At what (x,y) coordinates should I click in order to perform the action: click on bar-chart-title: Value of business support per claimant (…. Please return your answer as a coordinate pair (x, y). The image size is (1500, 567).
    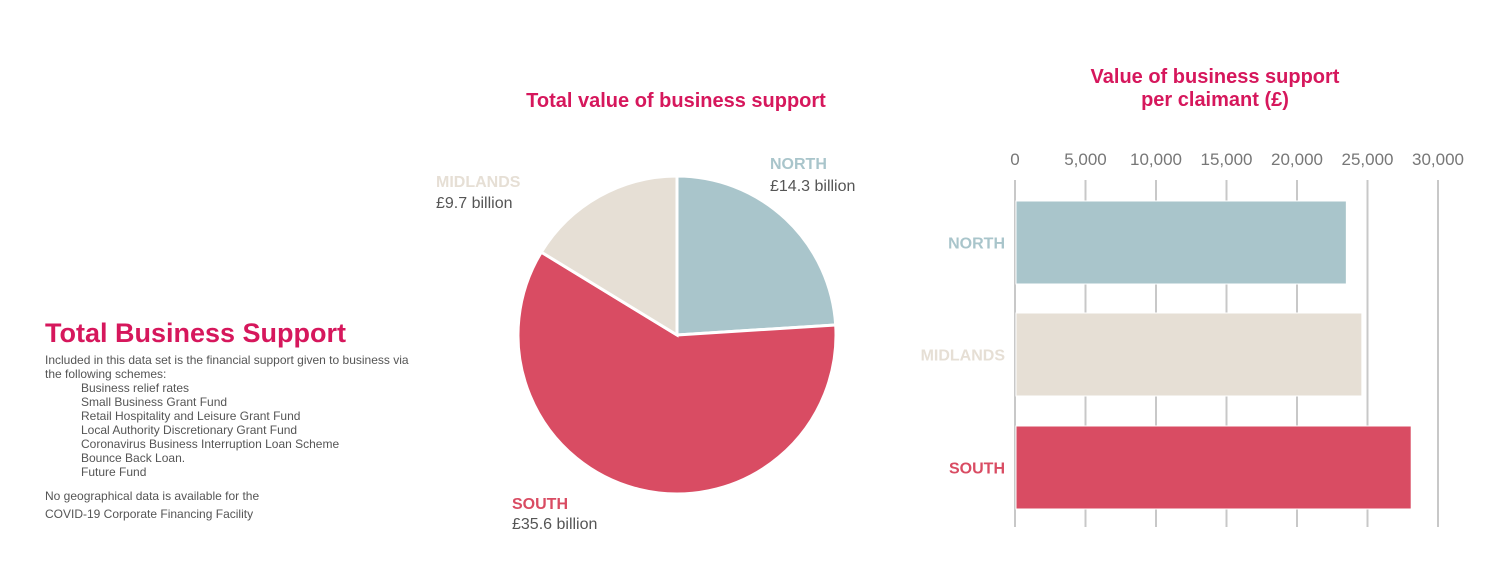
    Looking at the image, I should click on (1215, 89).